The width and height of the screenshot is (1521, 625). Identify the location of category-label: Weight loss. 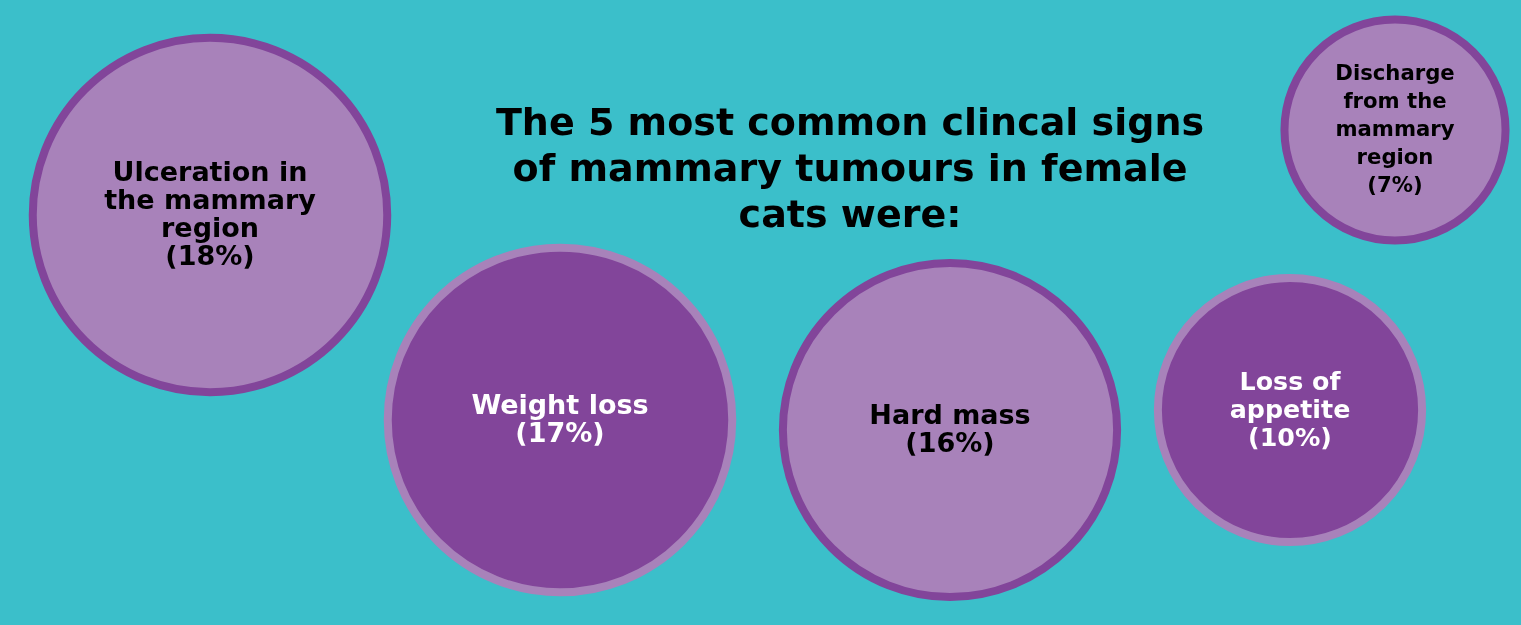
(560, 404).